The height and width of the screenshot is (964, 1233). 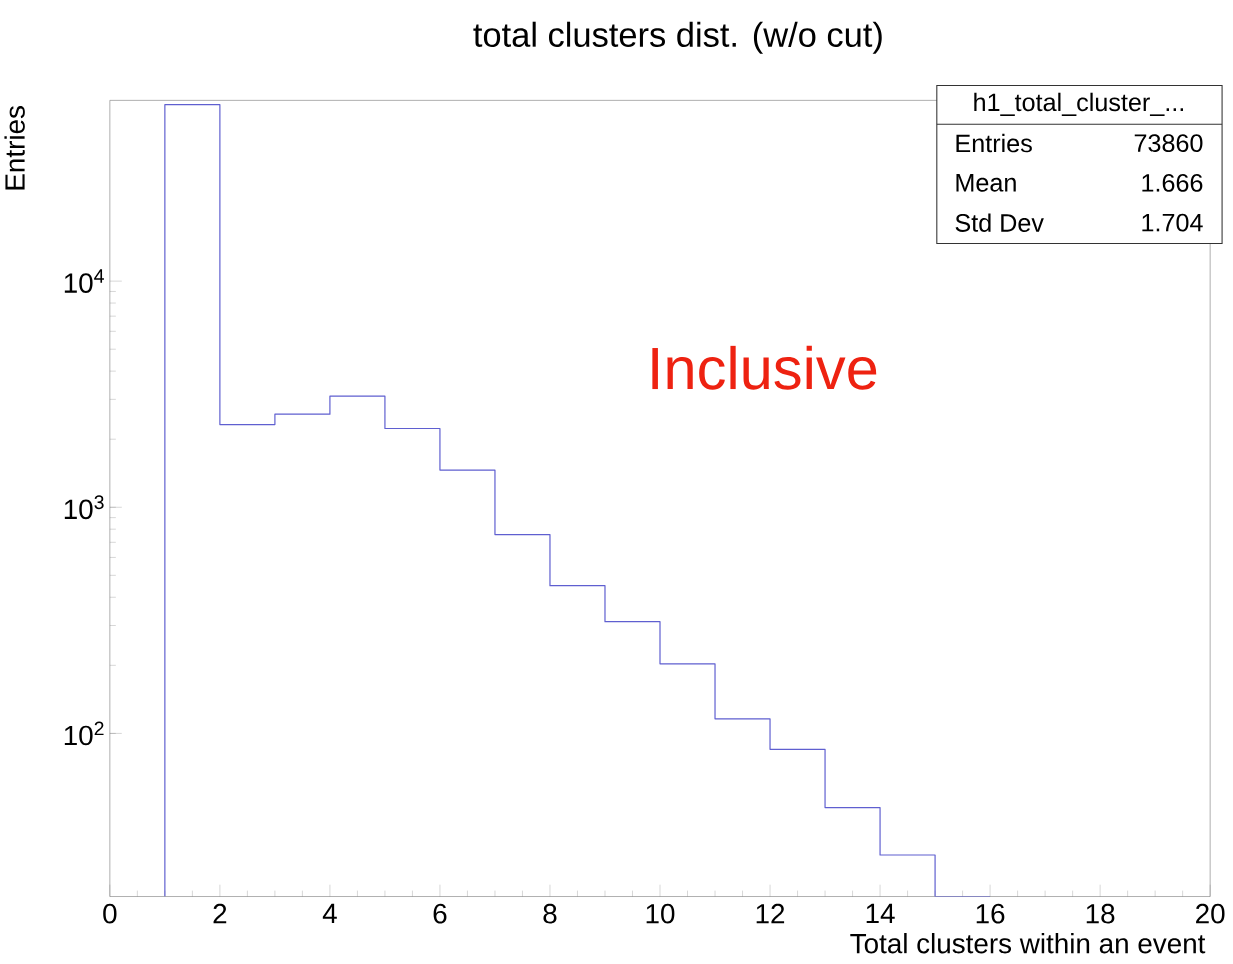 I want to click on y-tick-label: 10$^{4}$, so click(x=84, y=281).